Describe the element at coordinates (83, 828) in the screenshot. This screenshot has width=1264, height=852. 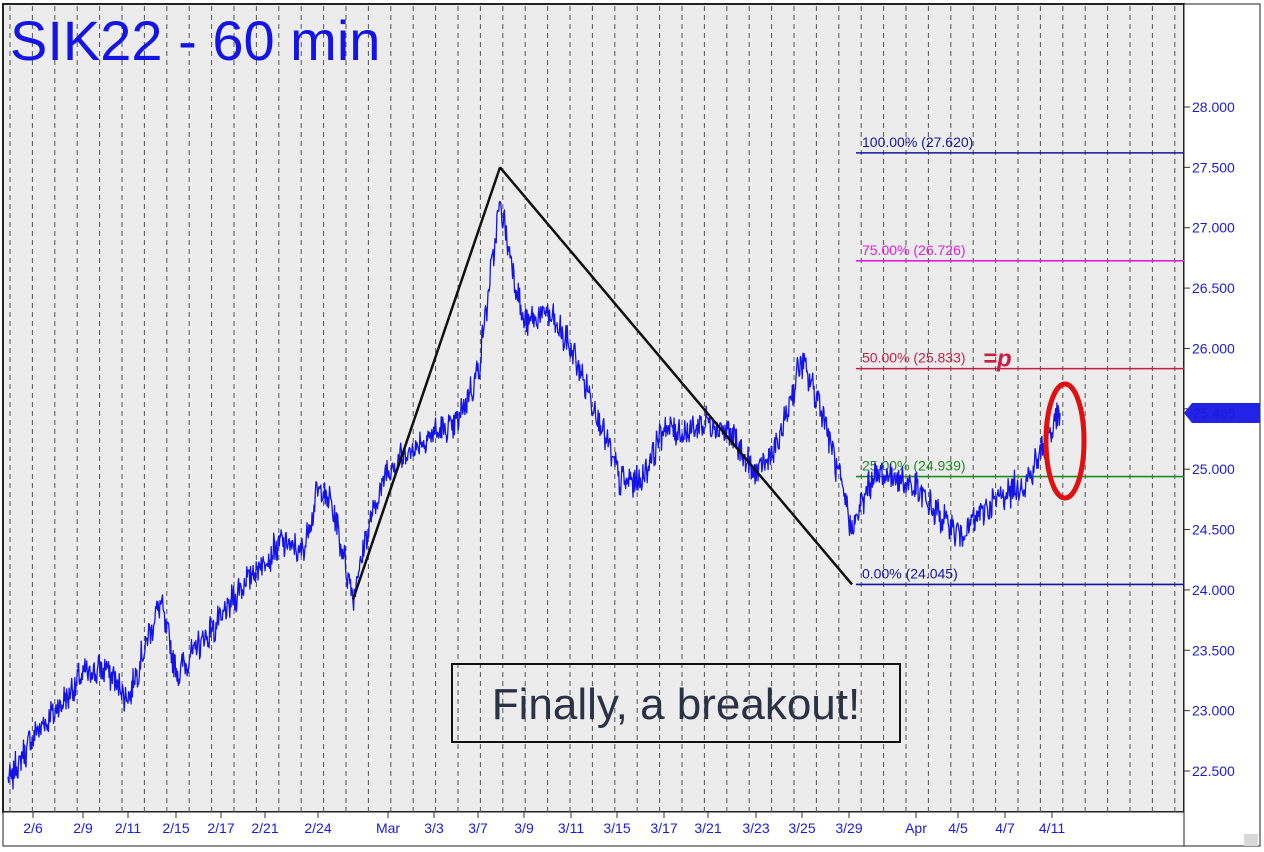
I see `x-tick-label: 2/9` at that location.